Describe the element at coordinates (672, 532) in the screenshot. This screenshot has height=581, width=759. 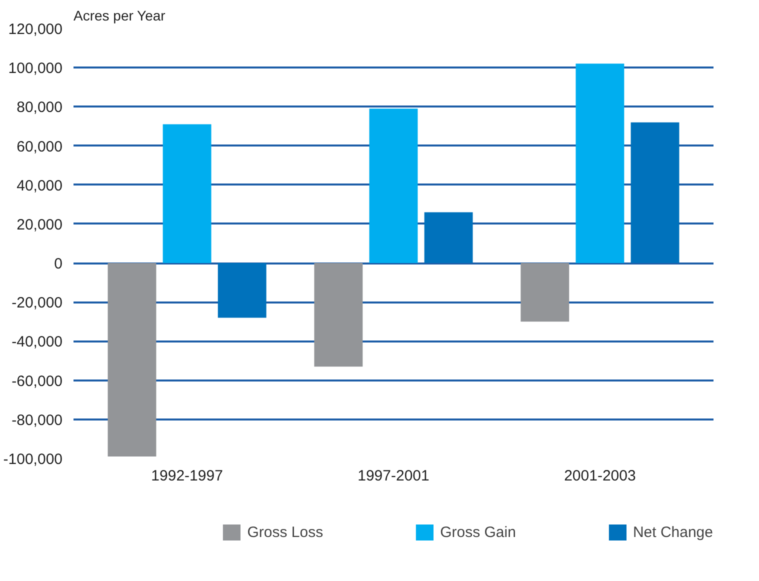
I see `legend-label: Net Change` at that location.